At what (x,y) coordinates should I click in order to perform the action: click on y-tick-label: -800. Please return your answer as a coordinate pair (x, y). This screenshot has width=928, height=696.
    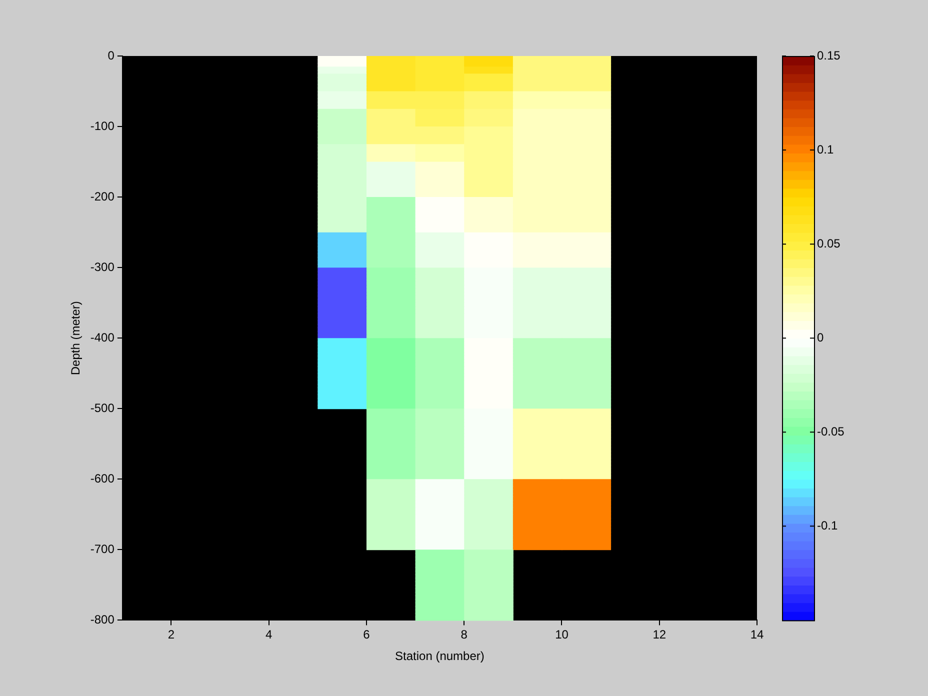
    Looking at the image, I should click on (102, 619).